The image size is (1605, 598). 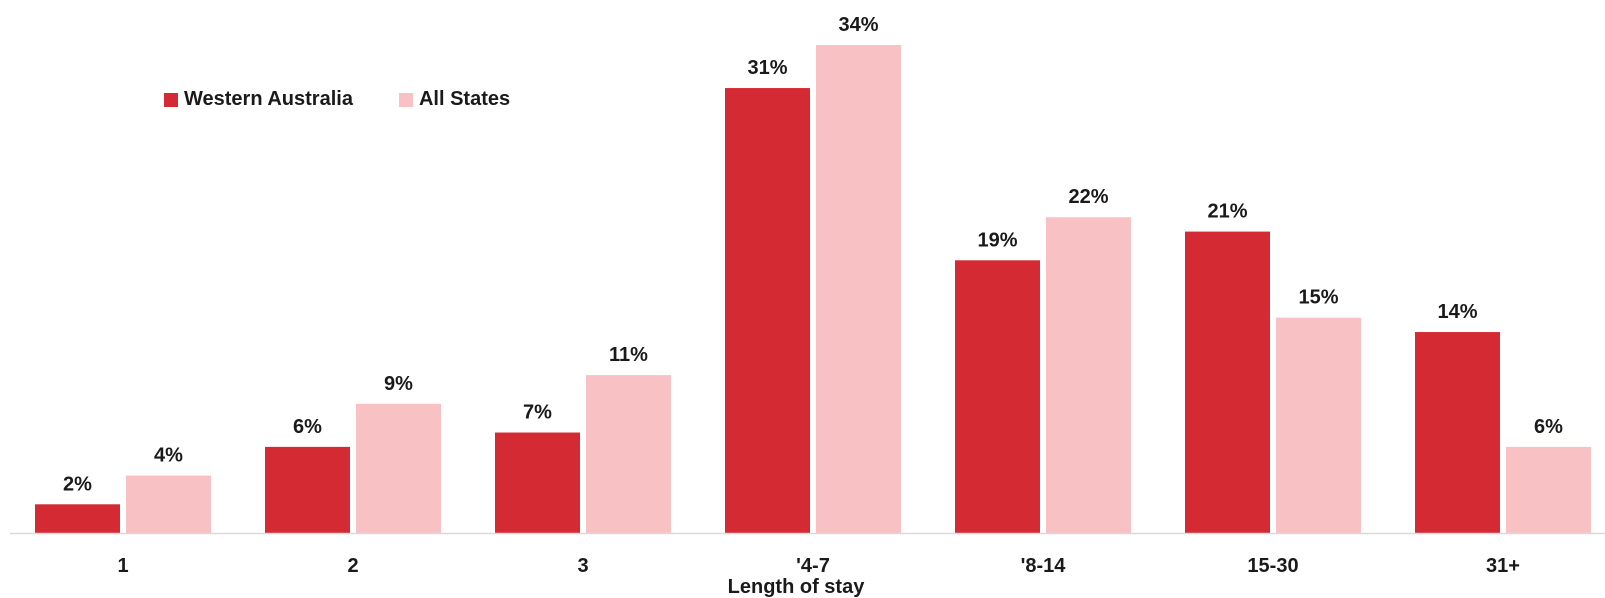 I want to click on value-label-western-australia-0: 2%, so click(x=77, y=484).